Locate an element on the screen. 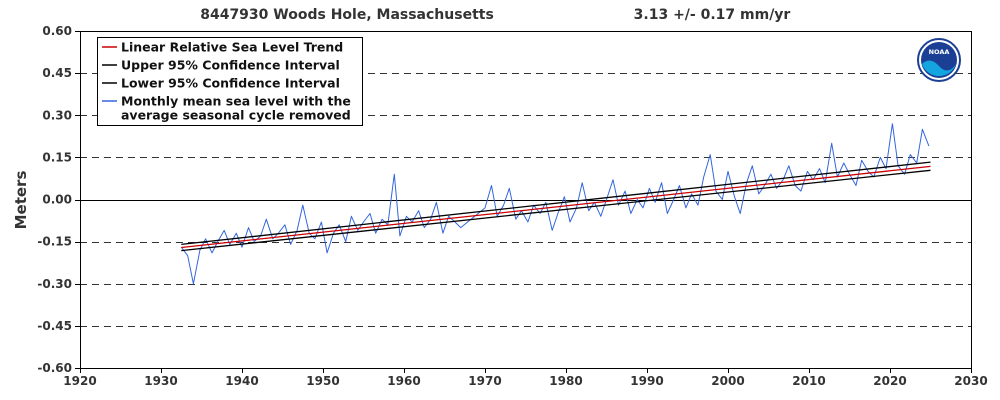 The height and width of the screenshot is (400, 1000). y-tick-label: 0.00 is located at coordinates (57, 200).